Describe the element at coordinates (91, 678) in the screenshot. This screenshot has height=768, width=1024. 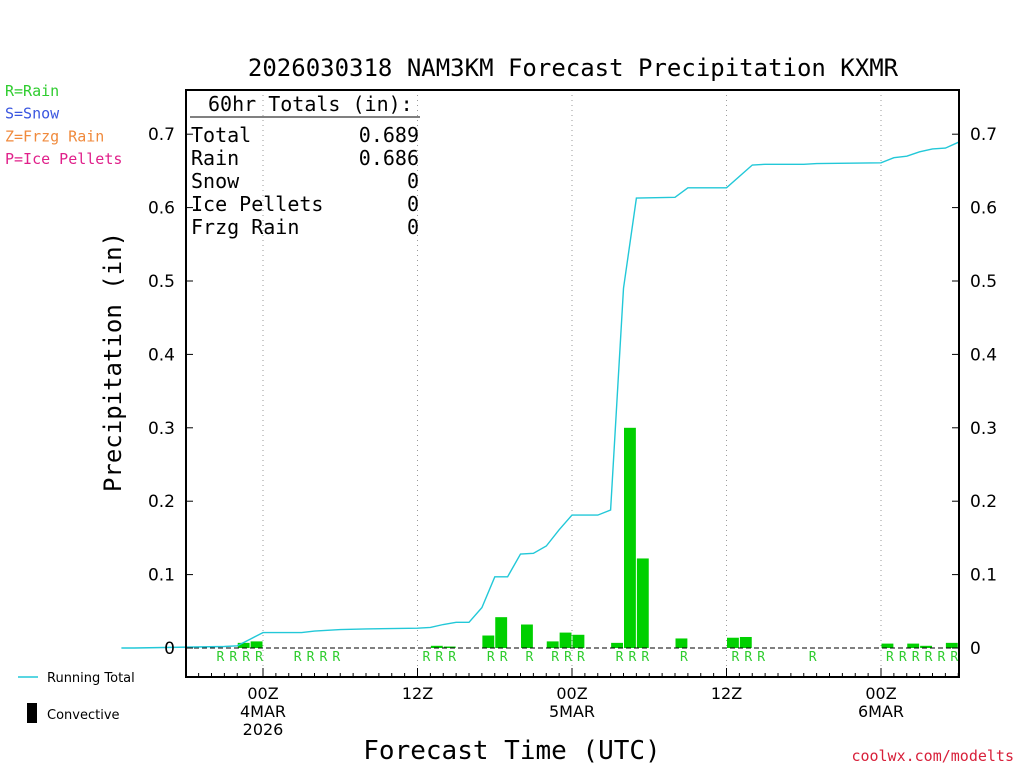
I see `series-legend-label: Running Total` at that location.